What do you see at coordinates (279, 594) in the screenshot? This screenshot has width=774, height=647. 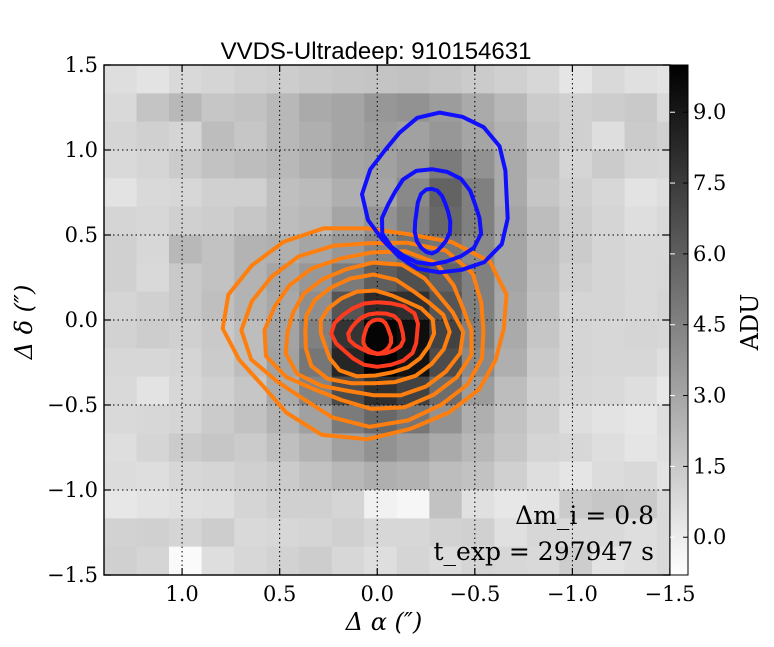 I see `x-tick-label: 0.5` at bounding box center [279, 594].